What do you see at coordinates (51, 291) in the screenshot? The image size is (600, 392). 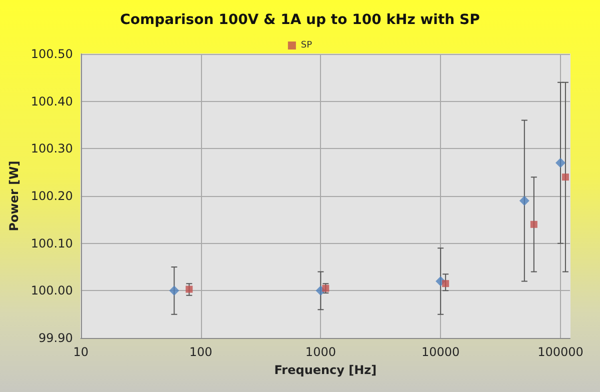 I see `y-tick-label: 100.00` at bounding box center [51, 291].